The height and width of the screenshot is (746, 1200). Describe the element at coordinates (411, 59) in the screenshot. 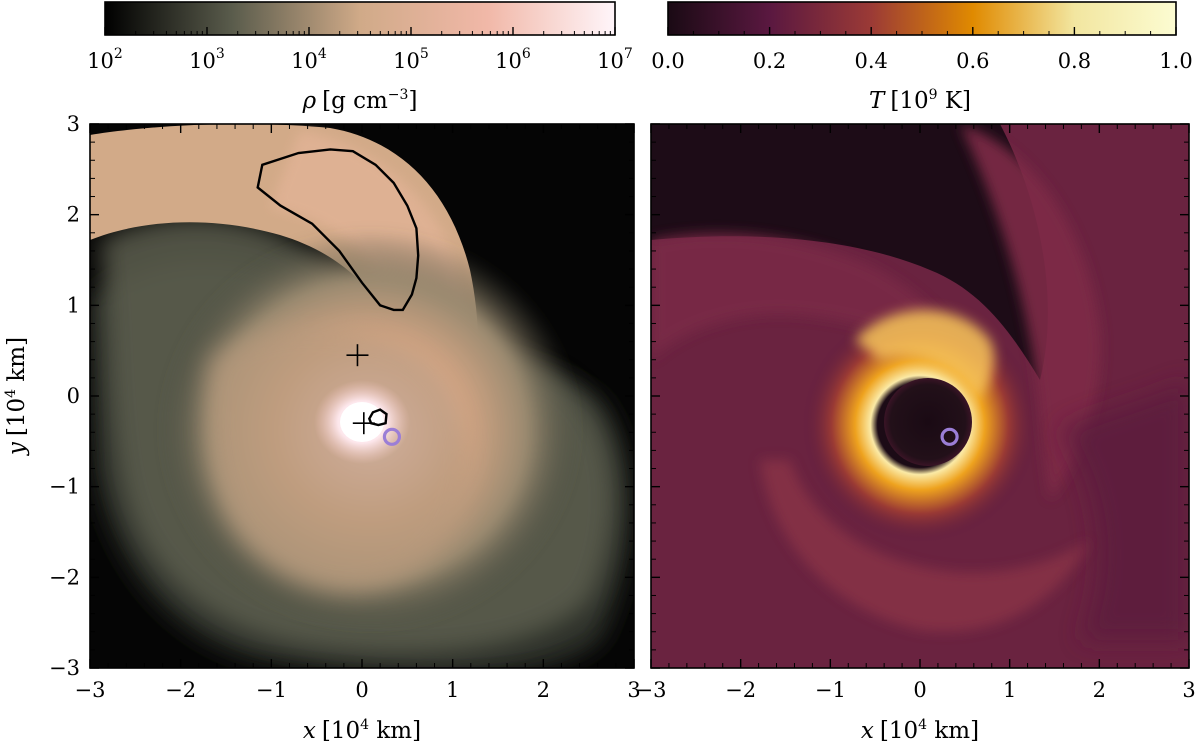

I see `colorbar-tick-label: 10⁵` at that location.